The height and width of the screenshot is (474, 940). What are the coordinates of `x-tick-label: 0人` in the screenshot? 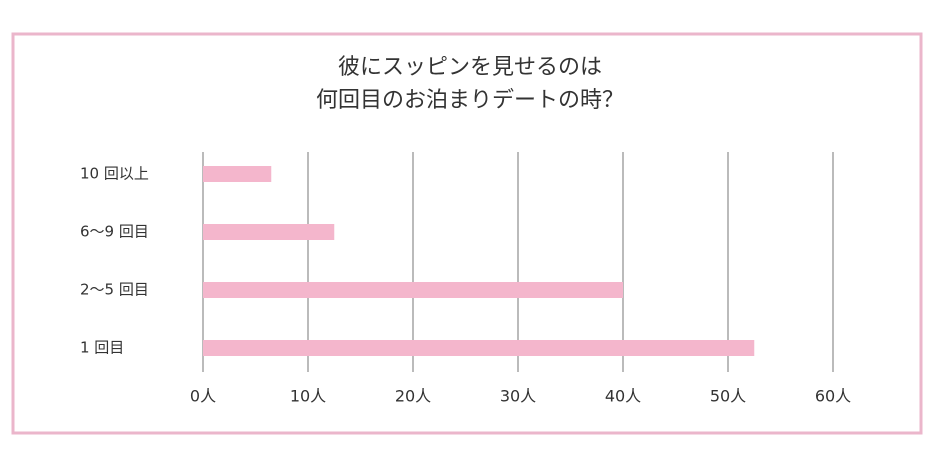 It's located at (203, 396).